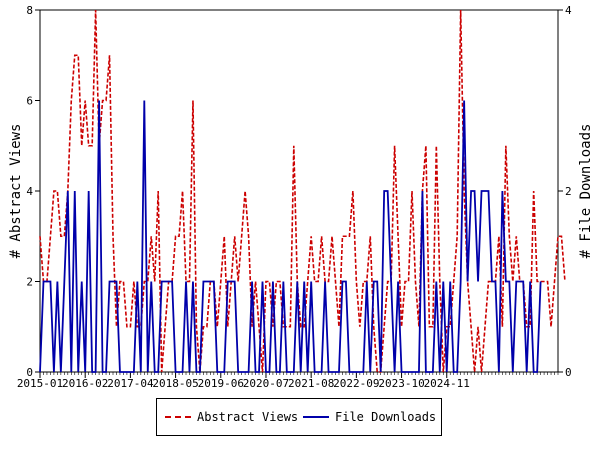 Image resolution: width=600 pixels, height=450 pixels. Describe the element at coordinates (568, 372) in the screenshot. I see `y2-tick-label: 0` at that location.